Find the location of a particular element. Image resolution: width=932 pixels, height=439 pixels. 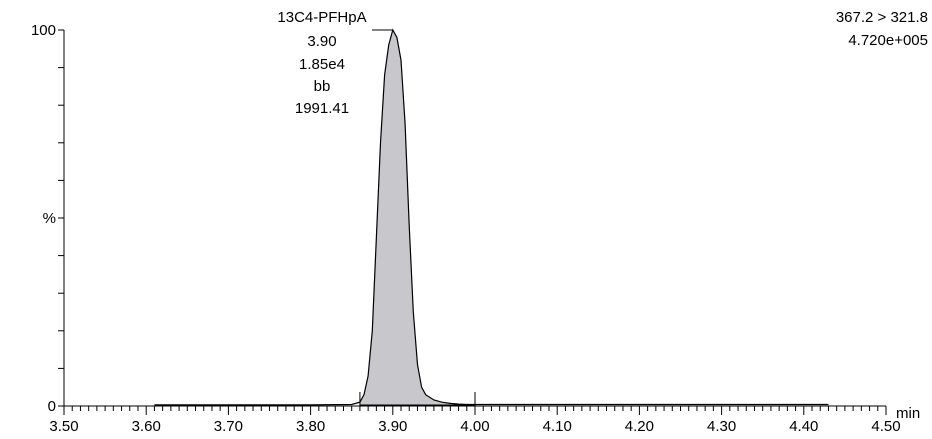

peak-area-label: 1991.41 is located at coordinates (322, 108).